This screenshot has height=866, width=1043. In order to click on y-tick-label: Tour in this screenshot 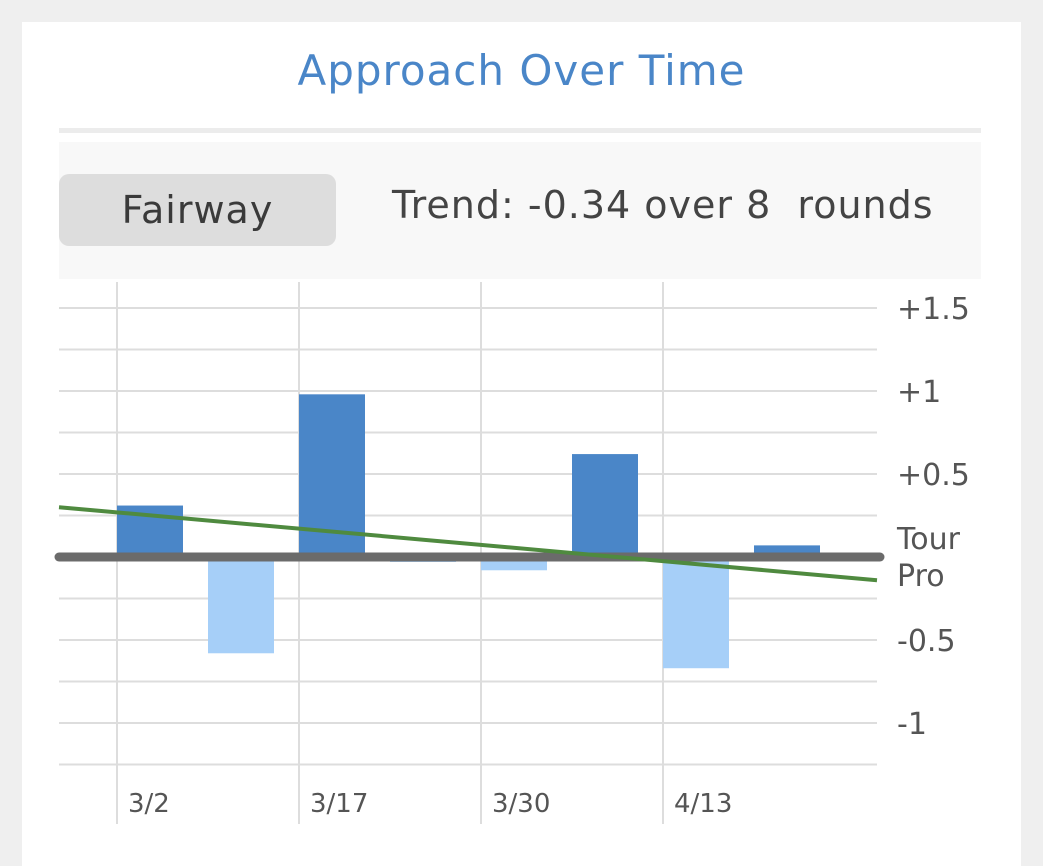, I will do `click(928, 539)`.